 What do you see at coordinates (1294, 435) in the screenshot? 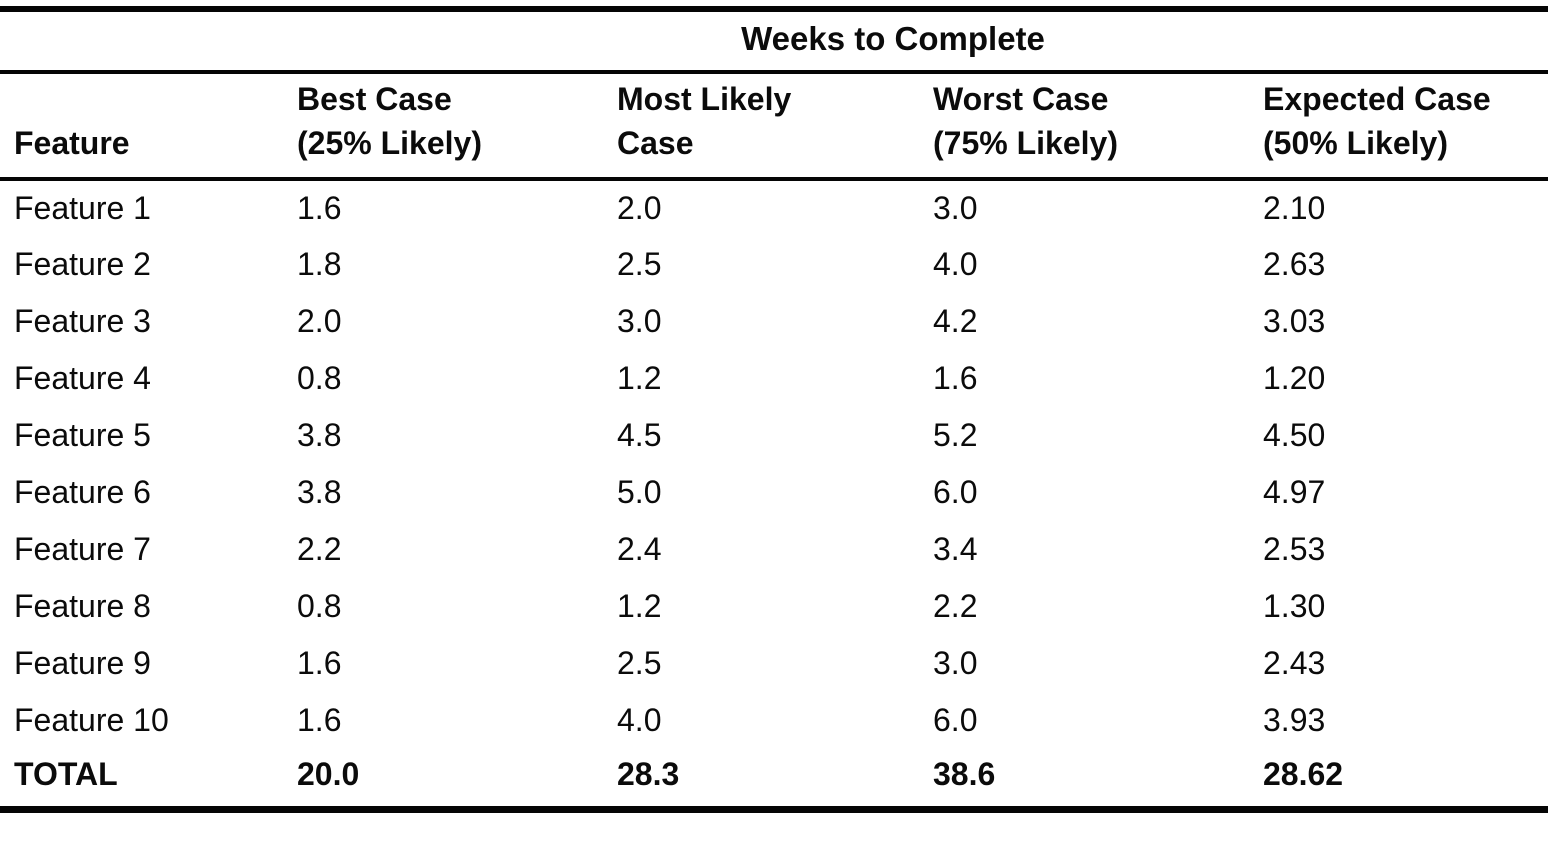
I see `expected-case-cell: 4.50` at bounding box center [1294, 435].